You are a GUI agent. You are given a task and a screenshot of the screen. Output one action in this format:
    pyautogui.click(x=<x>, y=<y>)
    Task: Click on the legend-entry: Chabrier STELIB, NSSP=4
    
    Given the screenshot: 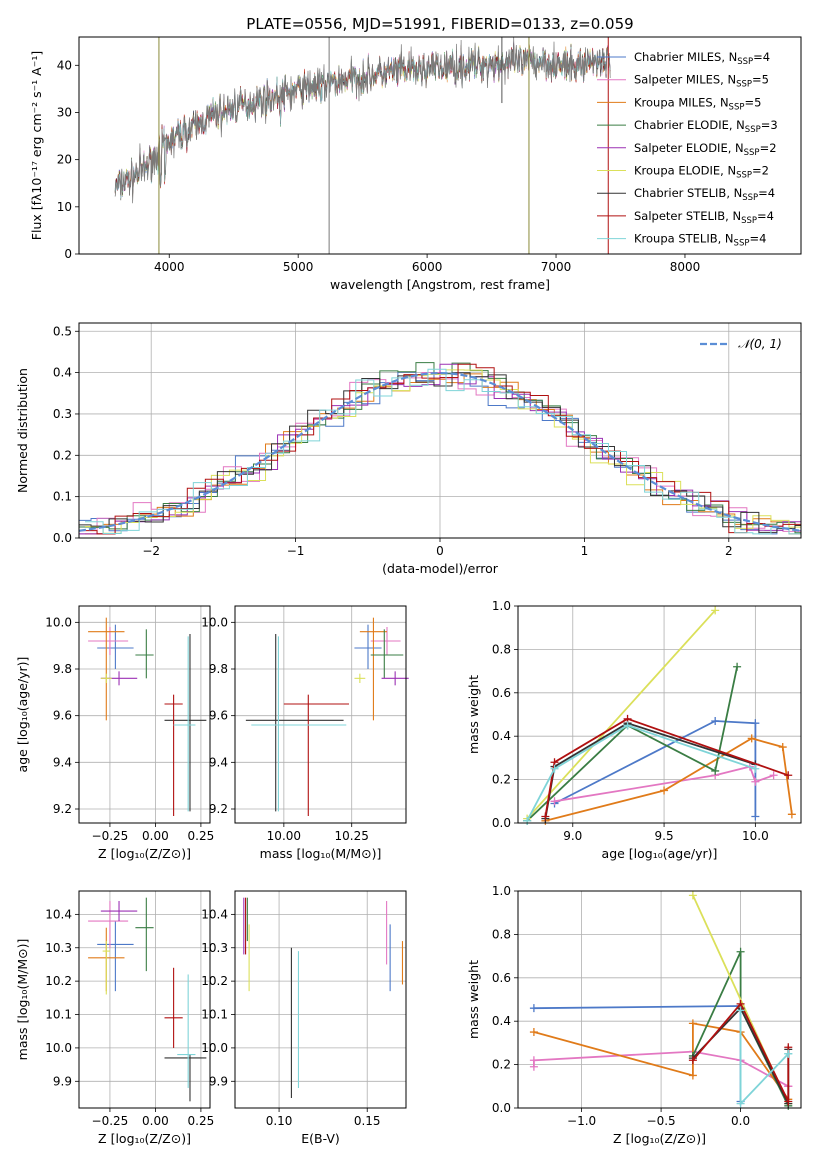 What is the action you would take?
    pyautogui.click(x=704, y=194)
    